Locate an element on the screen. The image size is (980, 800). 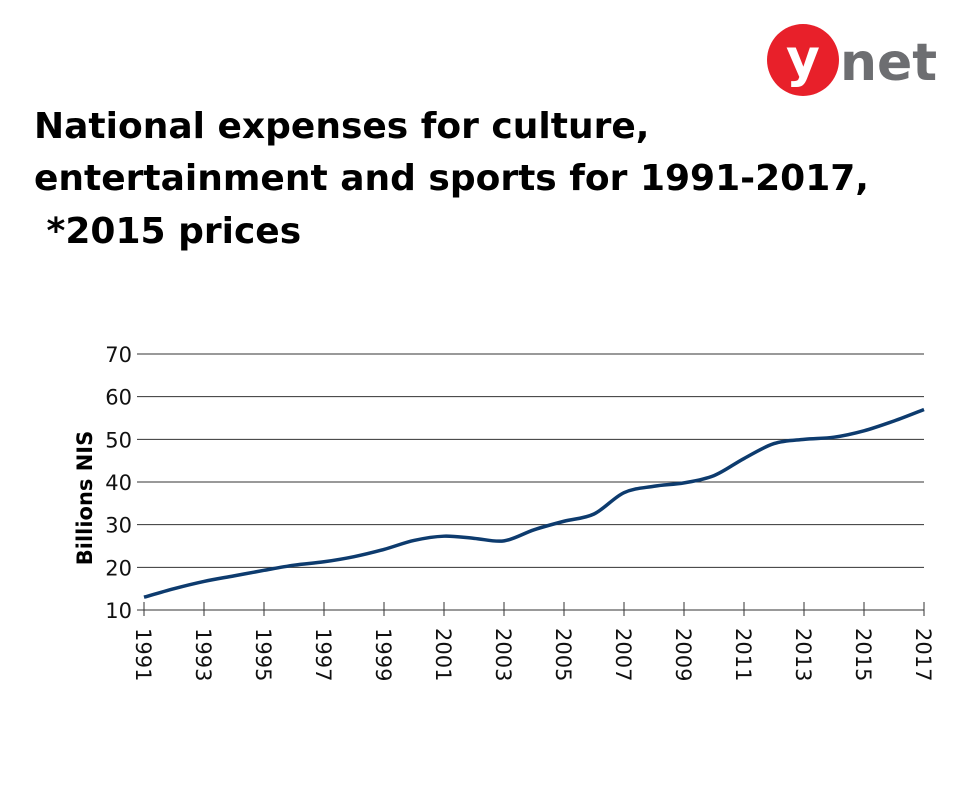
y-tick-label: 50 is located at coordinates (118, 440).